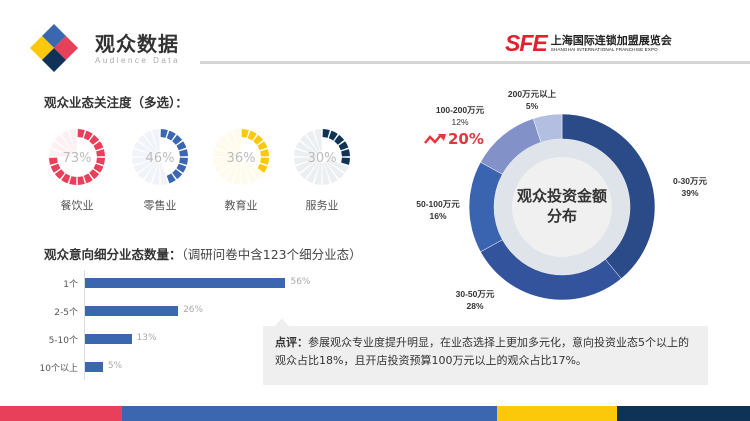 The width and height of the screenshot is (750, 421). I want to click on trend-up-icon, so click(435, 139).